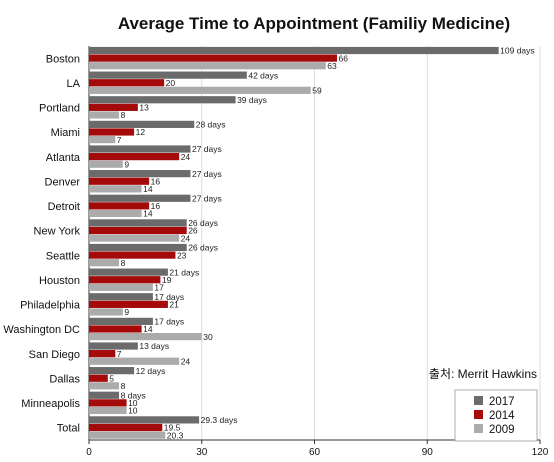 This screenshot has width=554, height=462. Describe the element at coordinates (175, 435) in the screenshot. I see `data-label: 20.3` at that location.